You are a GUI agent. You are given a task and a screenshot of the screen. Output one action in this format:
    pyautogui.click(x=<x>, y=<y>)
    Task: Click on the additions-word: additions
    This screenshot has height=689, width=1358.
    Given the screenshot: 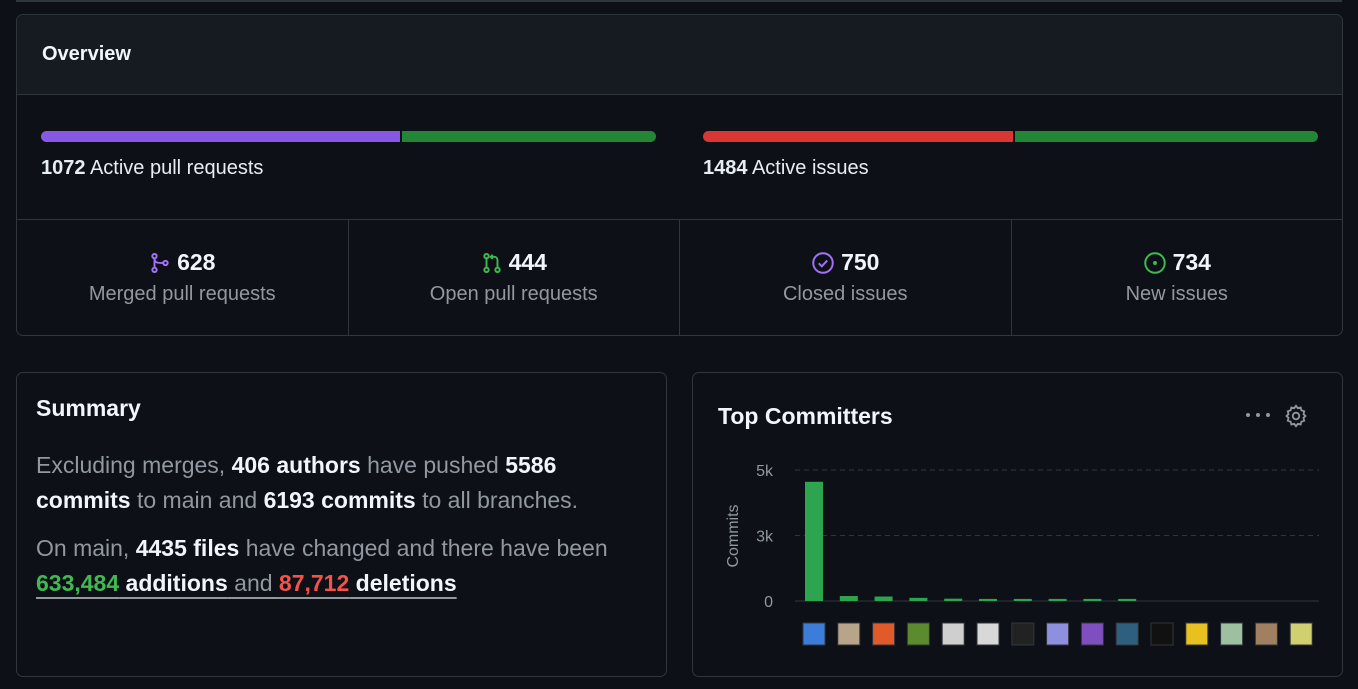 What is the action you would take?
    pyautogui.click(x=173, y=583)
    